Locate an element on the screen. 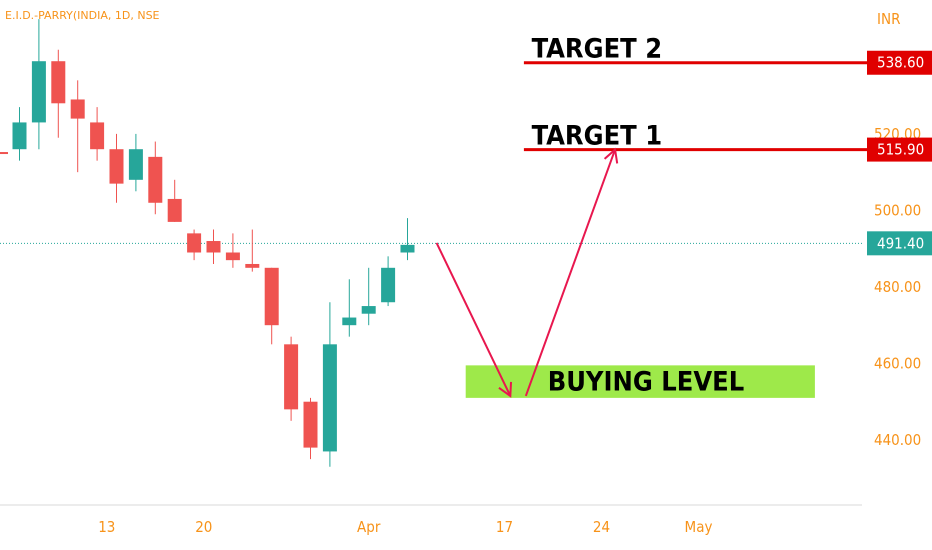  target-annotation: TARGET 2 is located at coordinates (597, 49).